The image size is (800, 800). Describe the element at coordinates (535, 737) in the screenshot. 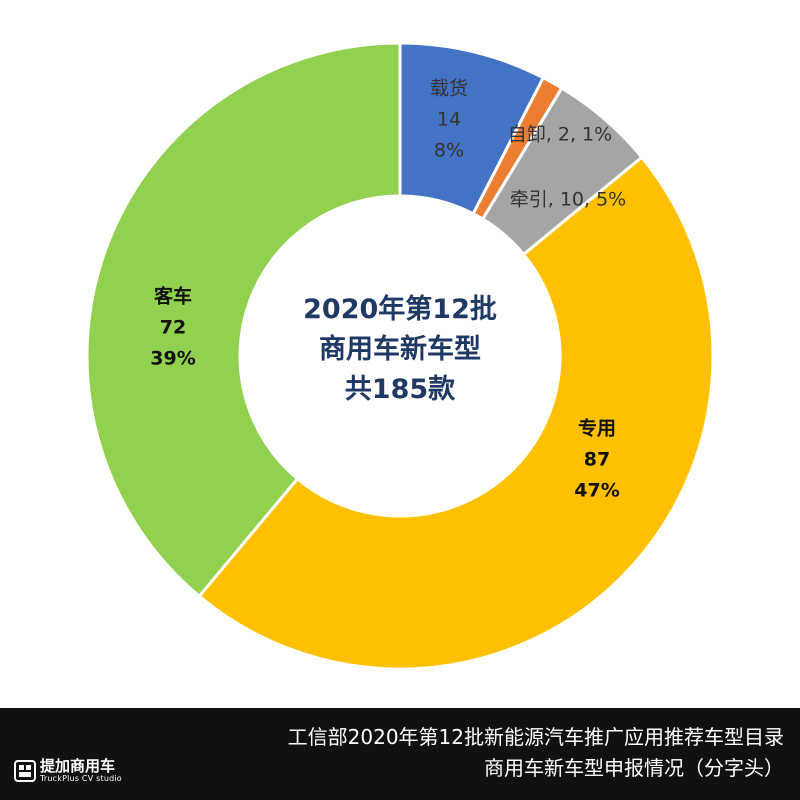

I see `caption-line-1: 工信部2020年第12批新能源汽车推广应用推荐车型目录` at that location.